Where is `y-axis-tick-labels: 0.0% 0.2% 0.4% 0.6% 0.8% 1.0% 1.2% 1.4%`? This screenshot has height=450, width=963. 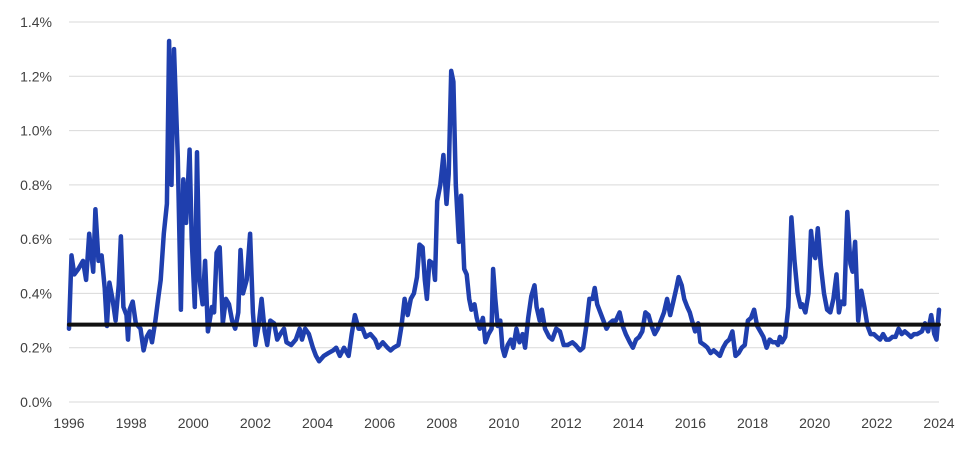
y-axis-tick-labels: 0.0% 0.2% 0.4% 0.6% 0.8% 1.0% 1.2% 1.4% is located at coordinates (36, 212).